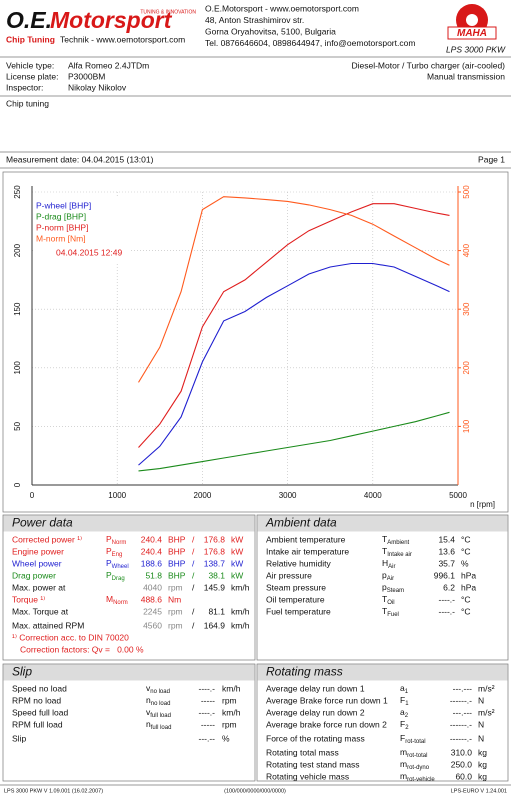 The width and height of the screenshot is (511, 795). What do you see at coordinates (395, 591) in the screenshot?
I see `symbol-sub: Steam` at bounding box center [395, 591].